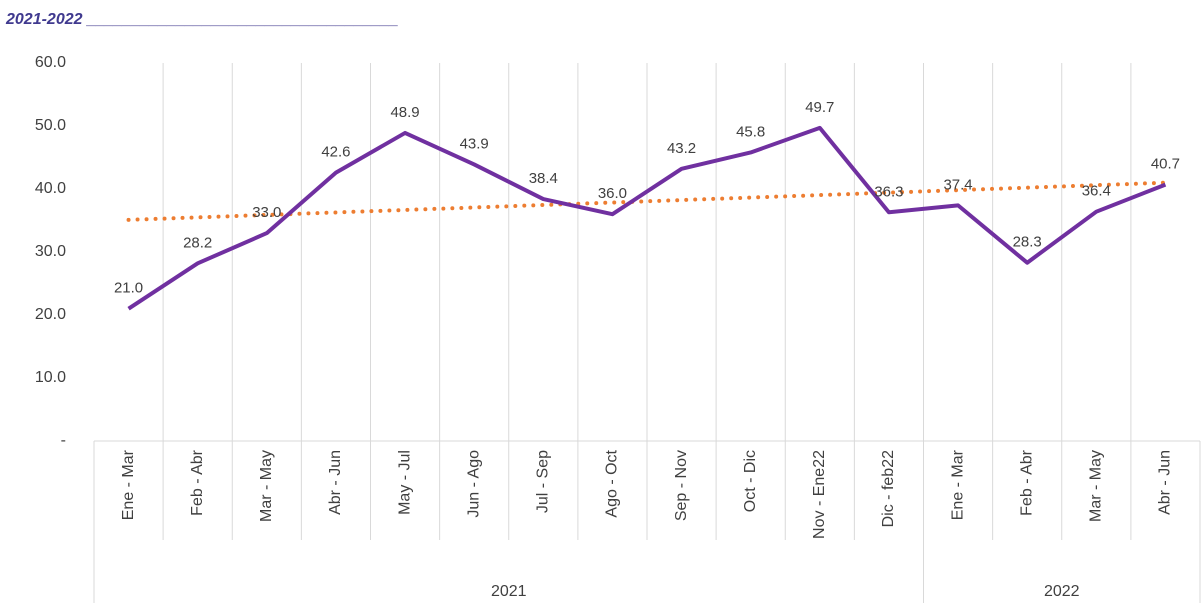 This screenshot has height=603, width=1201. I want to click on x-tick-label: Jun - Ago, so click(473, 484).